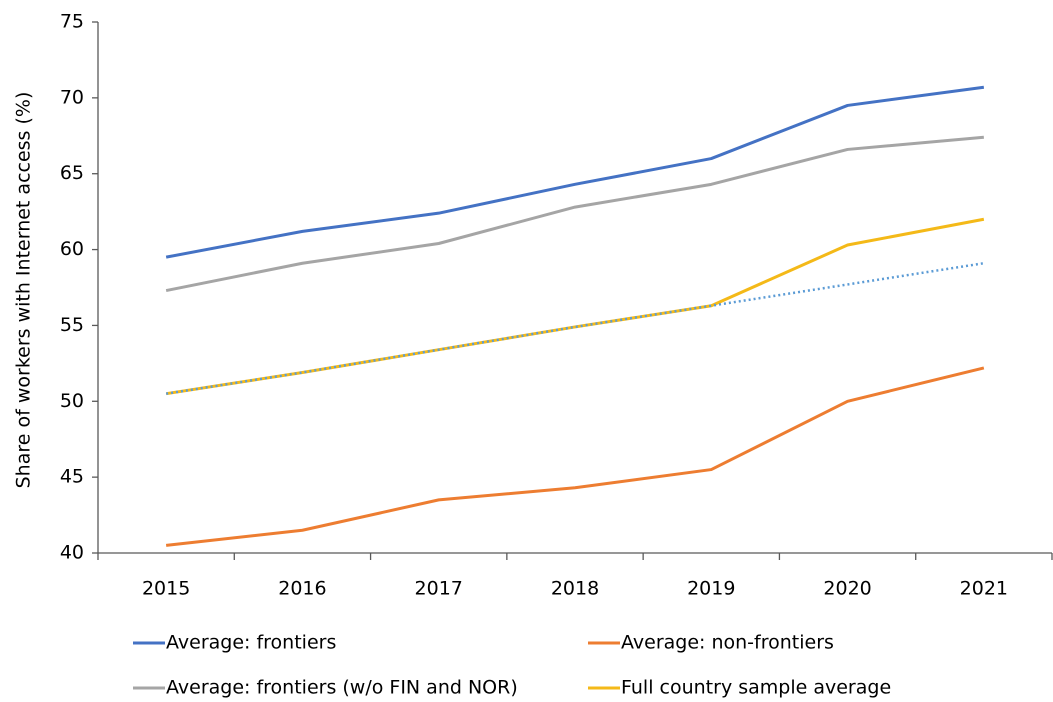  What do you see at coordinates (342, 688) in the screenshot?
I see `legend-label: Average: frontiers (w/o FIN and NOR)` at bounding box center [342, 688].